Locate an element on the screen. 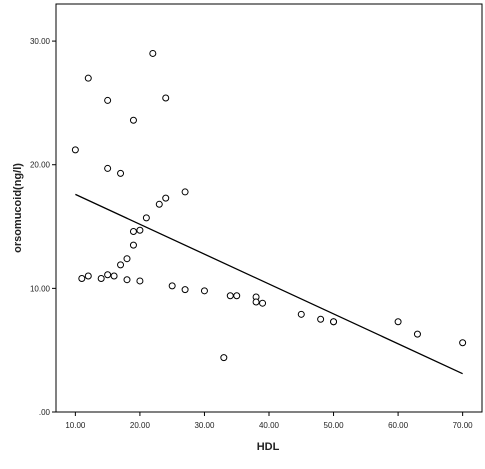 The height and width of the screenshot is (469, 485). x-axis-ticks: 10.00 20.00 30.00 40.00 50.00 60.00 70.00 is located at coordinates (269, 421).